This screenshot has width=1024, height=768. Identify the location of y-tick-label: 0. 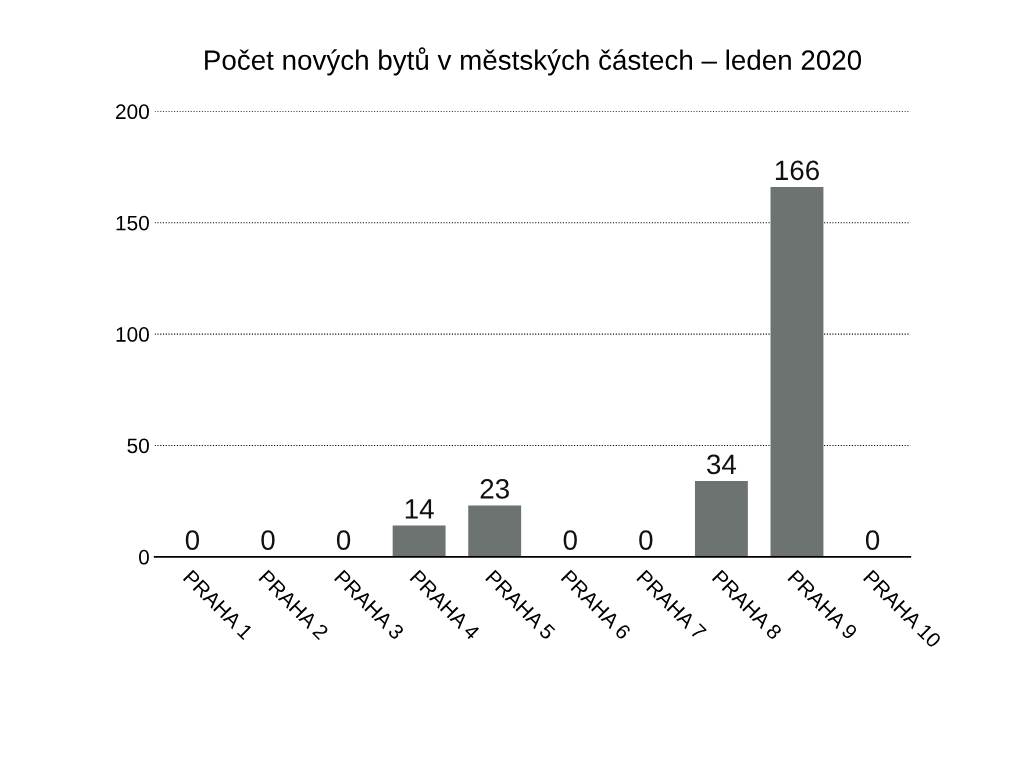
(143, 557).